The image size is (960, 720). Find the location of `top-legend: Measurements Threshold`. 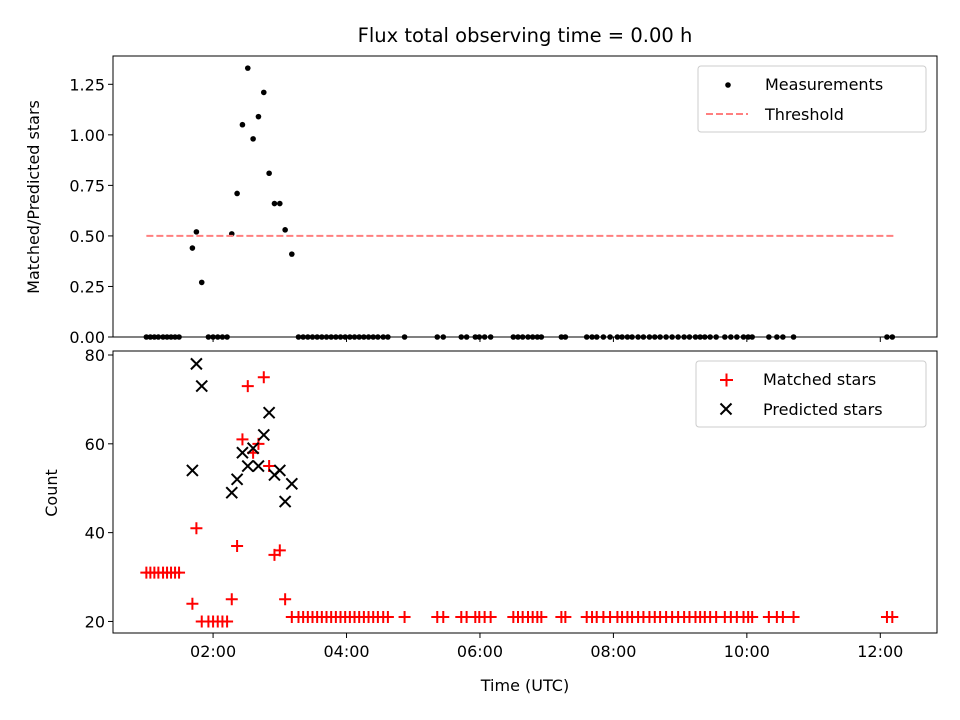

top-legend: Measurements Threshold is located at coordinates (812, 99).